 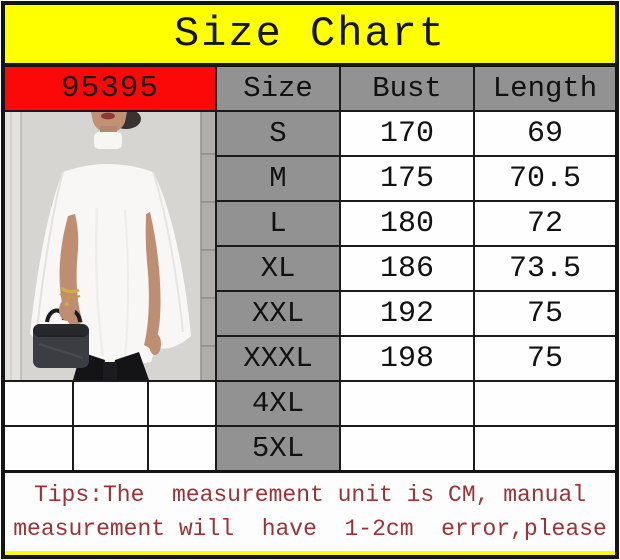 I want to click on length-cell-xl: 73.5, so click(x=545, y=268).